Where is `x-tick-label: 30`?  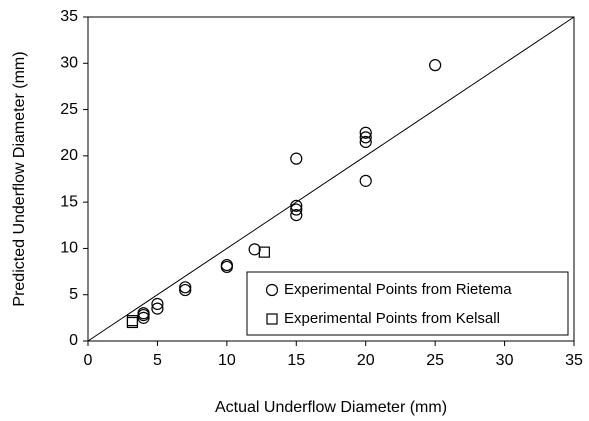 x-tick-label: 30 is located at coordinates (505, 360).